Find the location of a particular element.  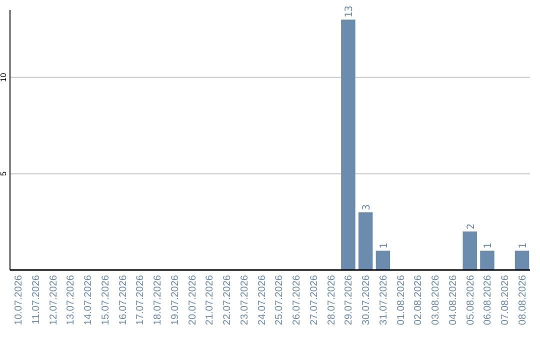

x-tick-label: 23.07.2026 is located at coordinates (244, 300).